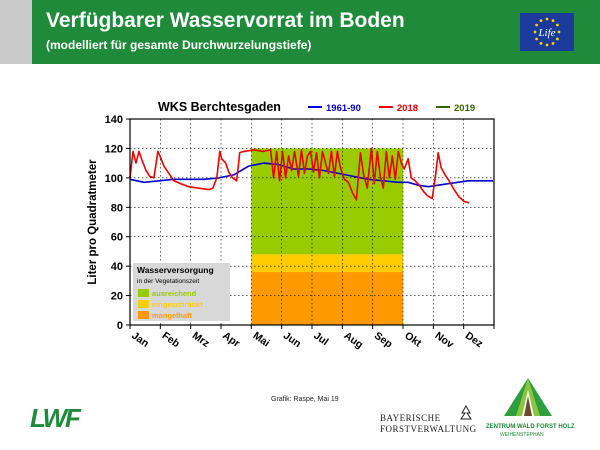  I want to click on x-tick-label: Okt, so click(413, 340).